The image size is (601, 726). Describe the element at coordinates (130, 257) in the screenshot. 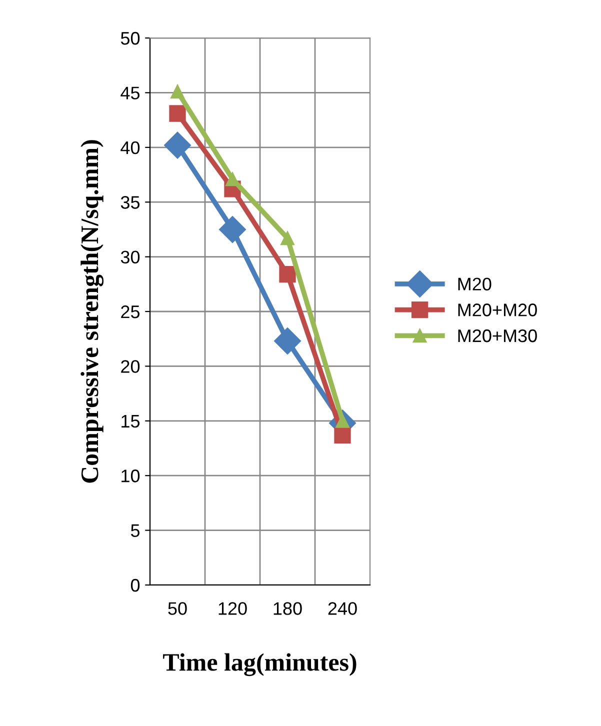

I see `y-tick-label: 30` at that location.